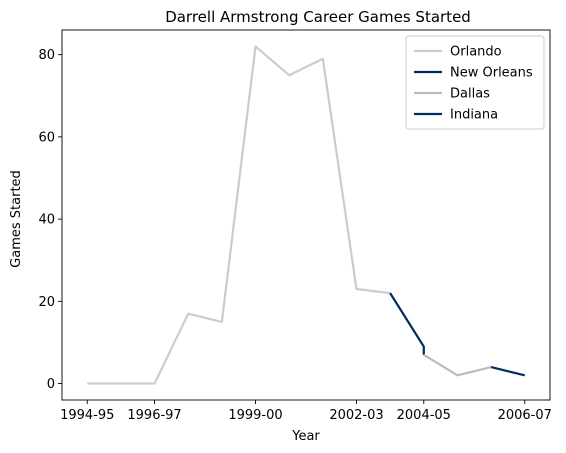 Image resolution: width=566 pixels, height=453 pixels. Describe the element at coordinates (424, 415) in the screenshot. I see `x-tick-label: 2004-05` at that location.